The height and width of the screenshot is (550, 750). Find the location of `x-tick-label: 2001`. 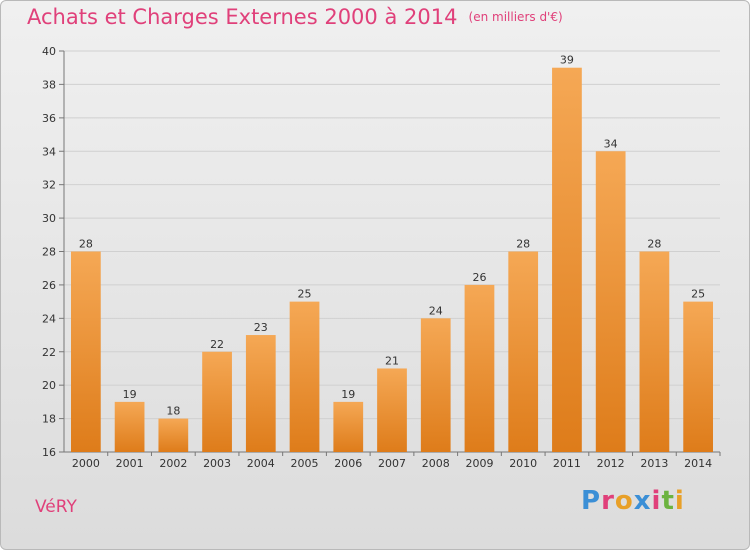

x-tick-label: 2001 is located at coordinates (130, 463).